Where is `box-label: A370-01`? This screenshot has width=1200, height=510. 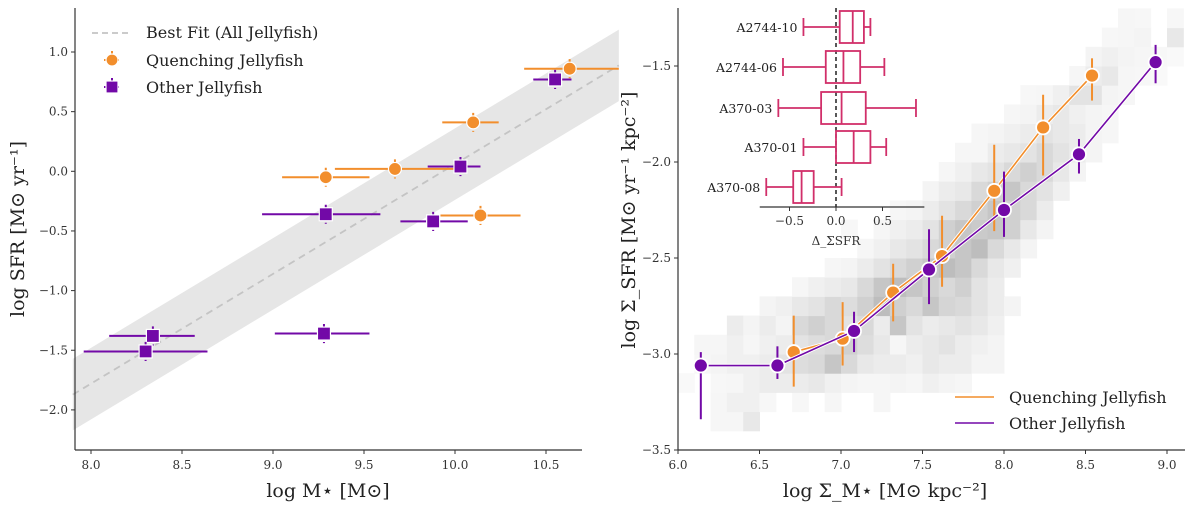
box-label: A370-01 is located at coordinates (770, 147).